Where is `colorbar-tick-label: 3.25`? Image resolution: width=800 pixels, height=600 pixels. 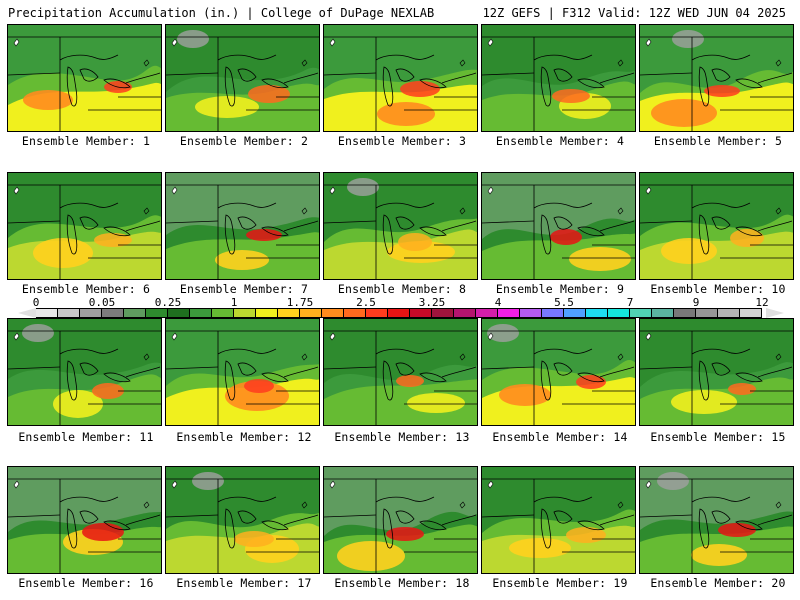
colorbar-tick-label: 3.25 is located at coordinates (432, 302).